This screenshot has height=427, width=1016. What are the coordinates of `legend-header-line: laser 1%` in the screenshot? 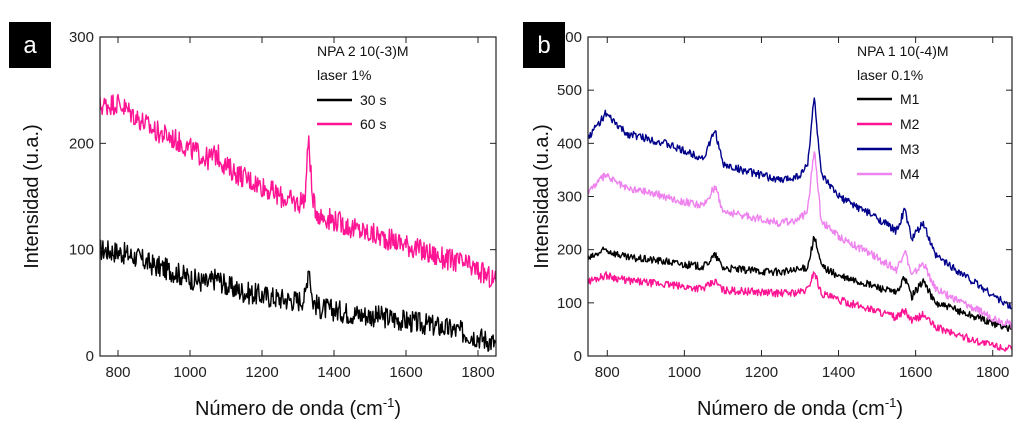 It's located at (344, 75).